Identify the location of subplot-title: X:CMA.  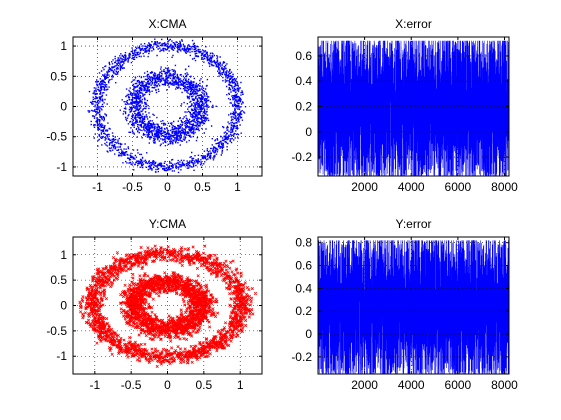
(167, 24).